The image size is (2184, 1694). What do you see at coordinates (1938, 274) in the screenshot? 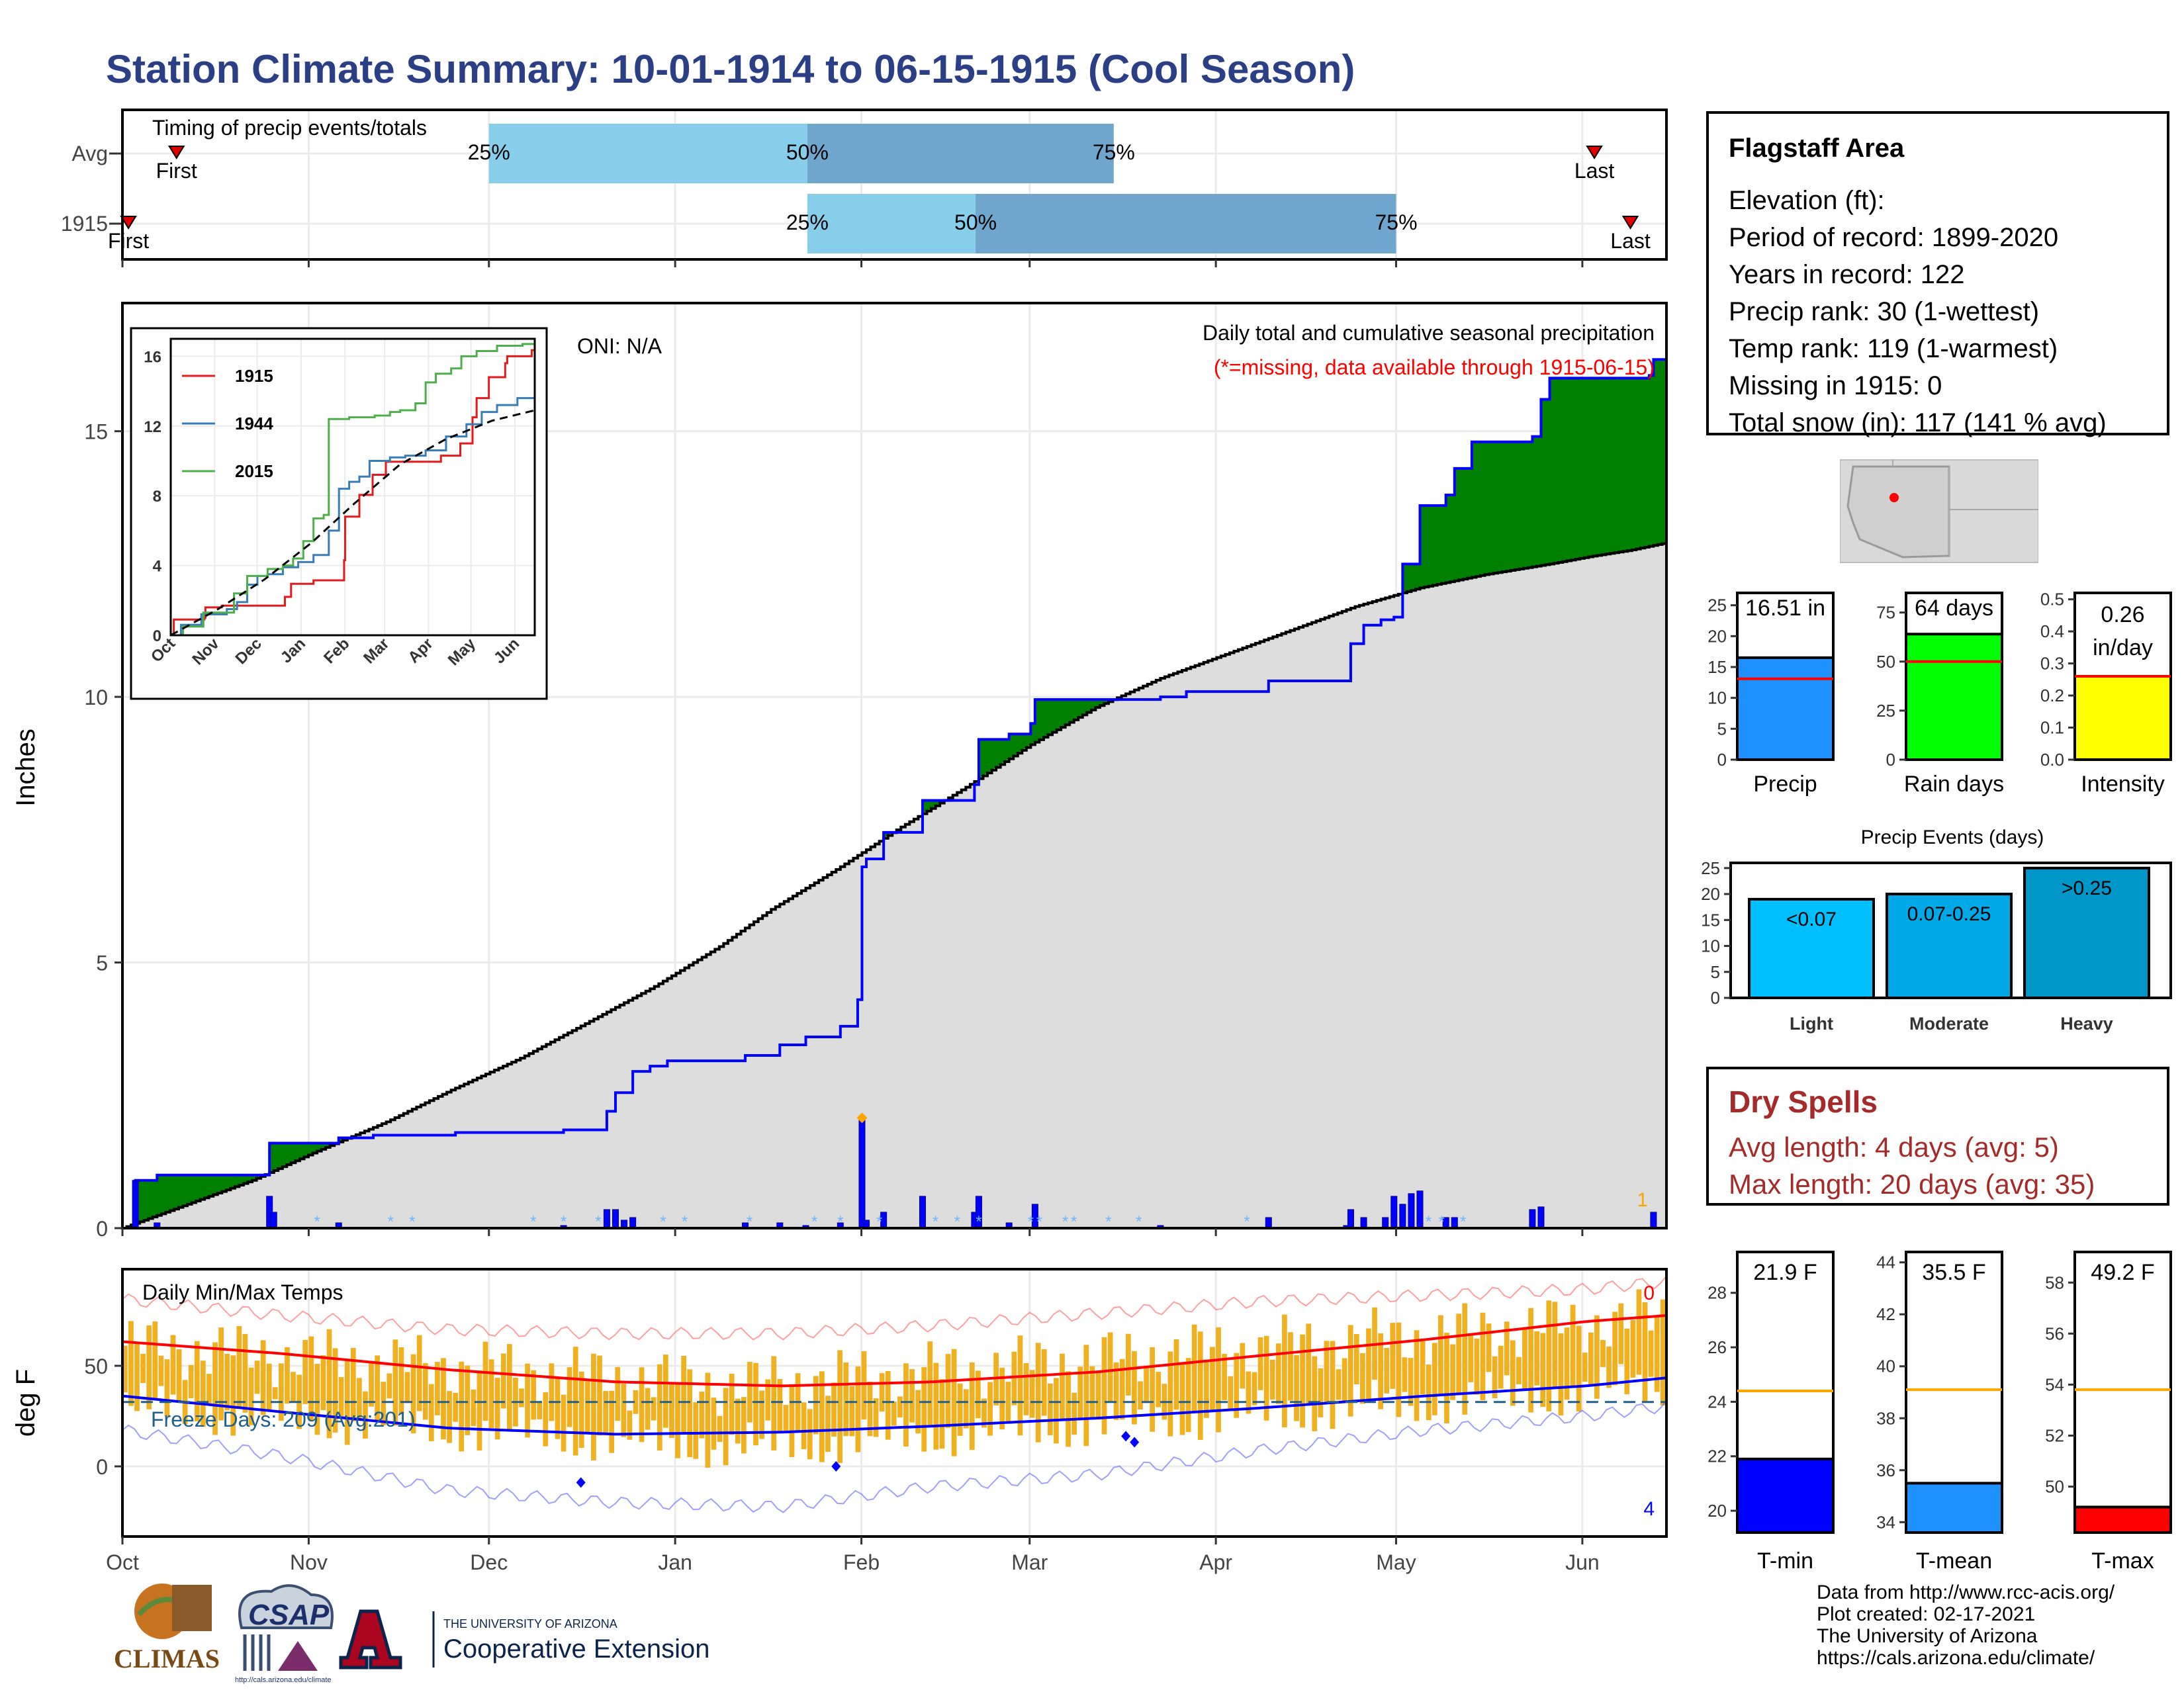
I see `station-years: Years in record: 122` at bounding box center [1938, 274].